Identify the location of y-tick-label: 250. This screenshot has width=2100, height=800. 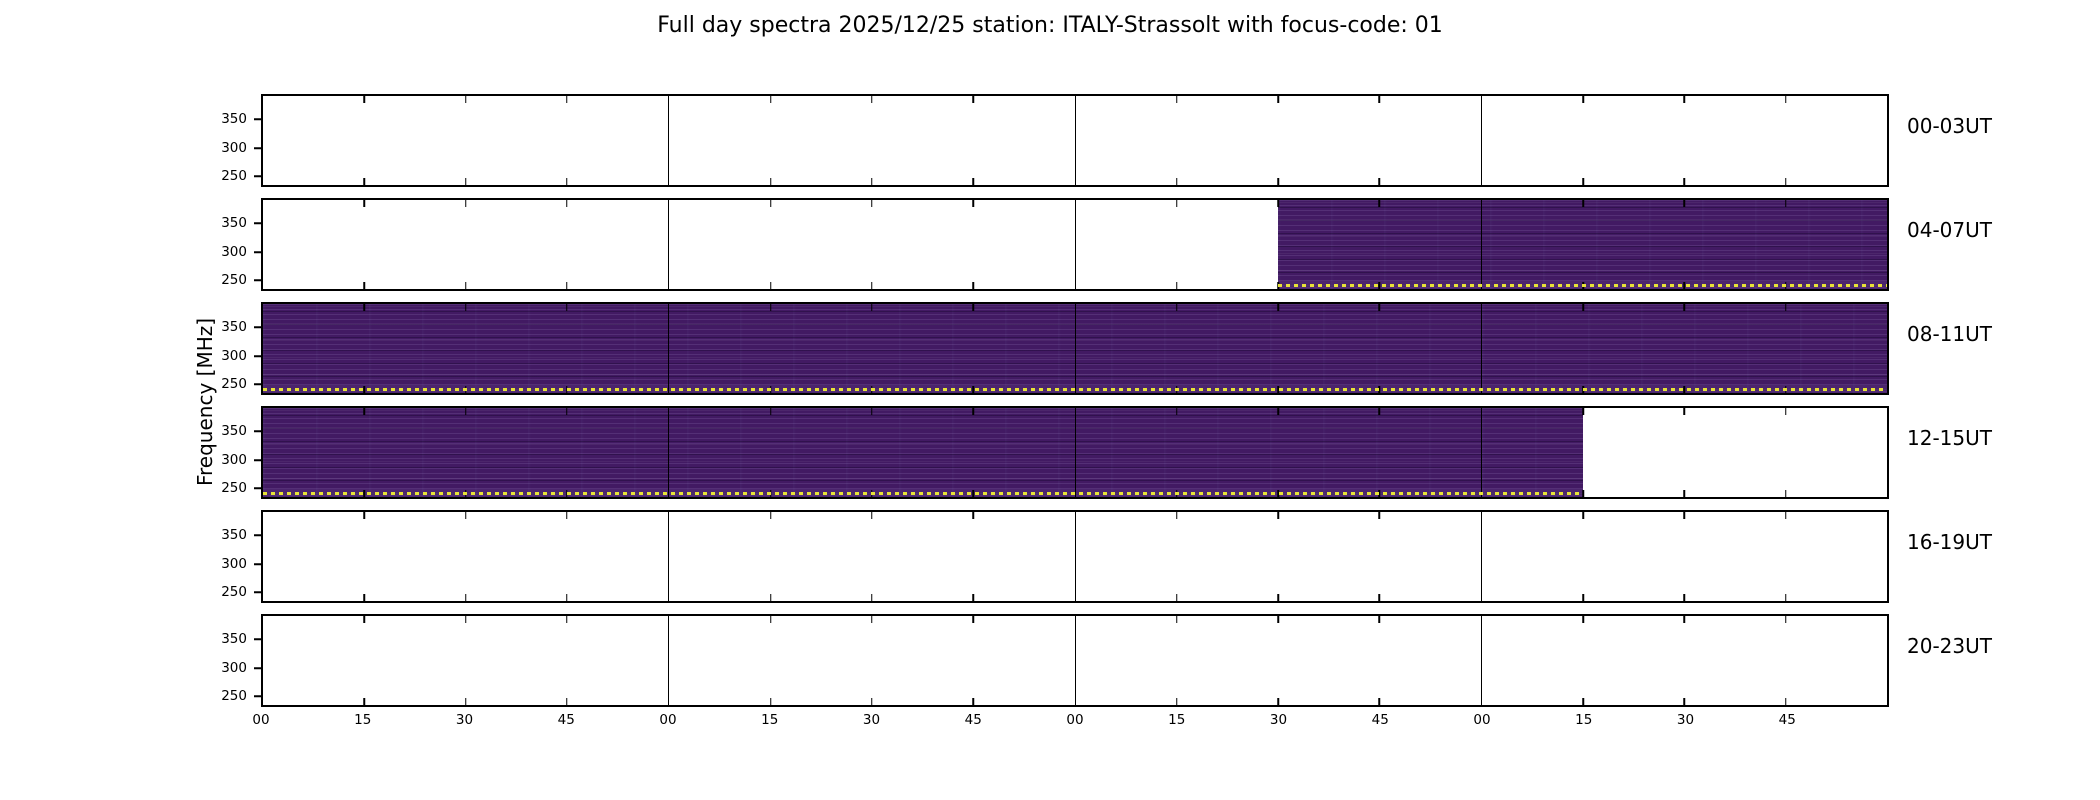
(234, 384).